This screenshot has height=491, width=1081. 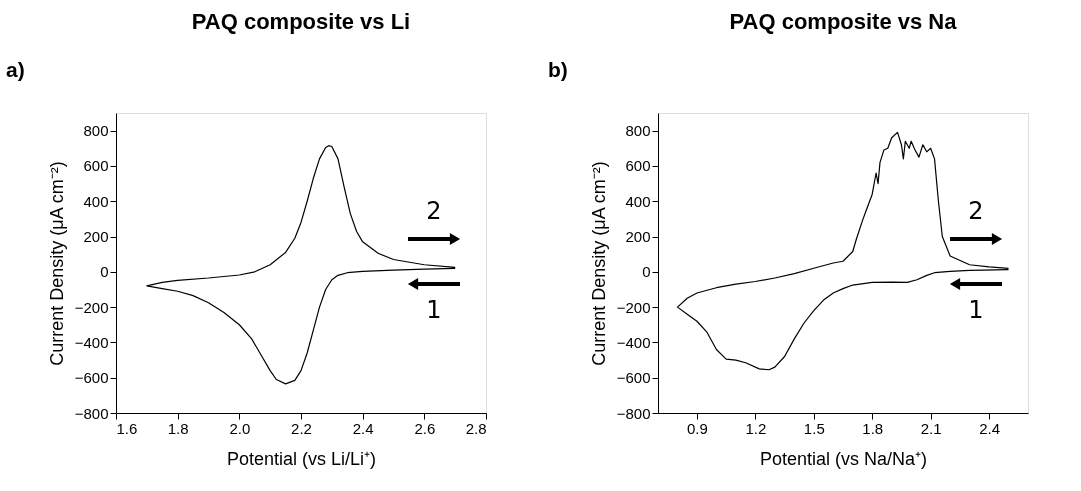 What do you see at coordinates (756, 428) in the screenshot?
I see `x-tick-label: 1.2` at bounding box center [756, 428].